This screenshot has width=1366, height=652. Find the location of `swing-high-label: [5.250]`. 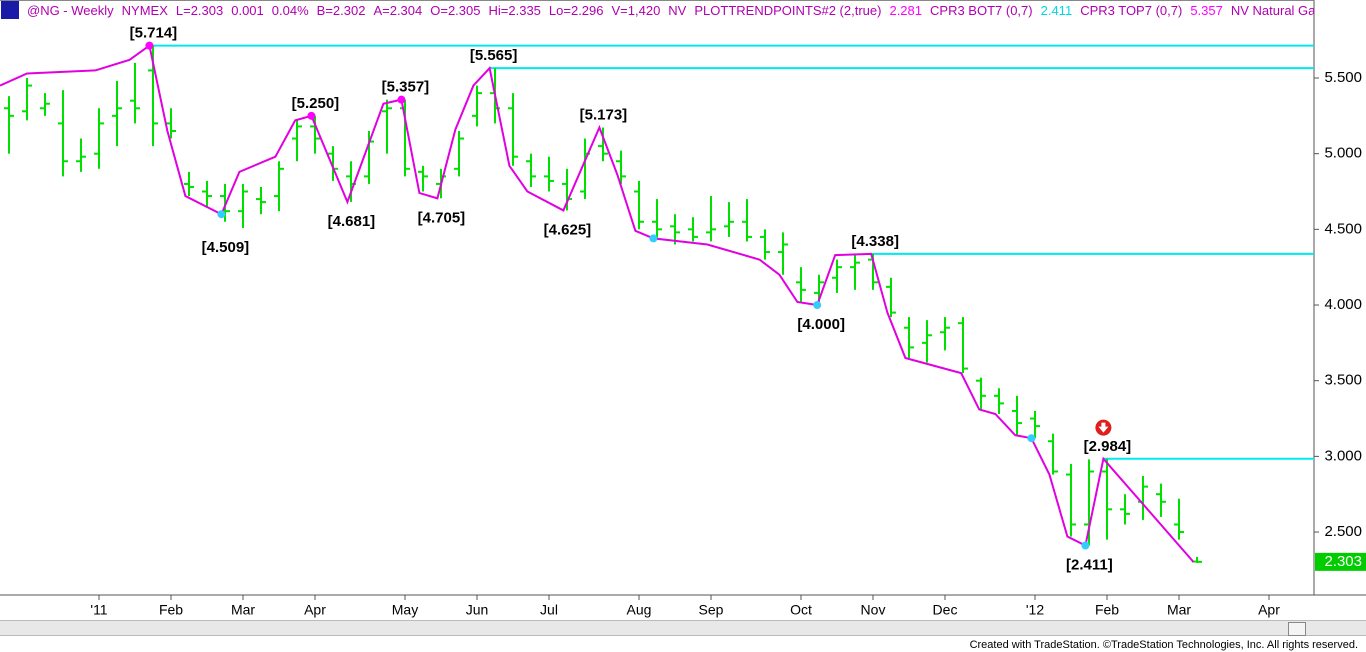

swing-high-label: [5.250] is located at coordinates (316, 103).